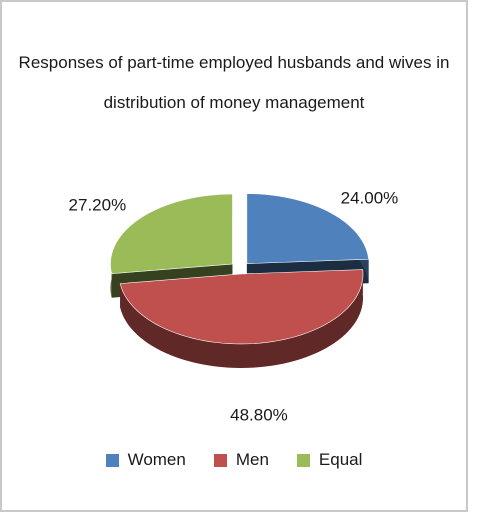  I want to click on legend-label: Equal, so click(340, 459).